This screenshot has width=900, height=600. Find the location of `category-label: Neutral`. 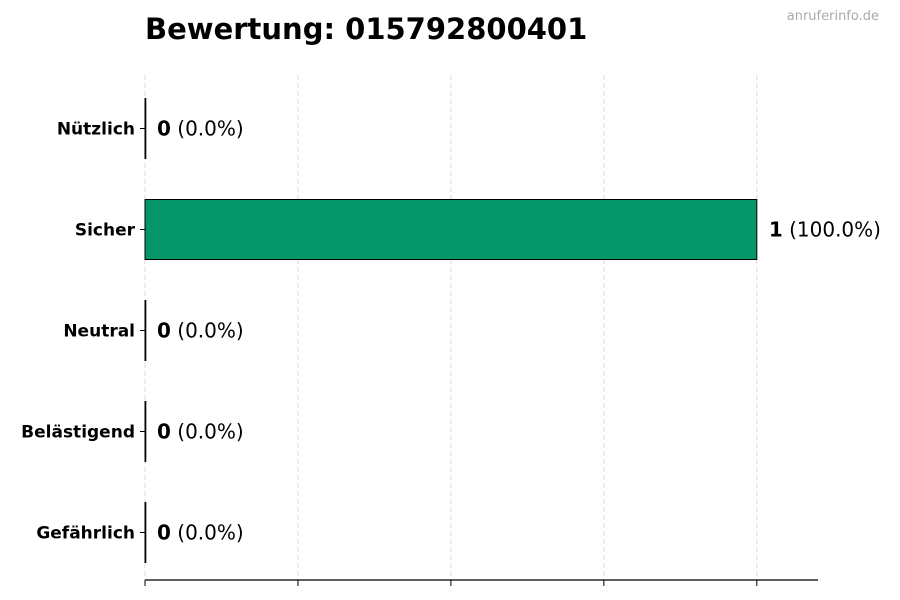

category-label: Neutral is located at coordinates (99, 332).